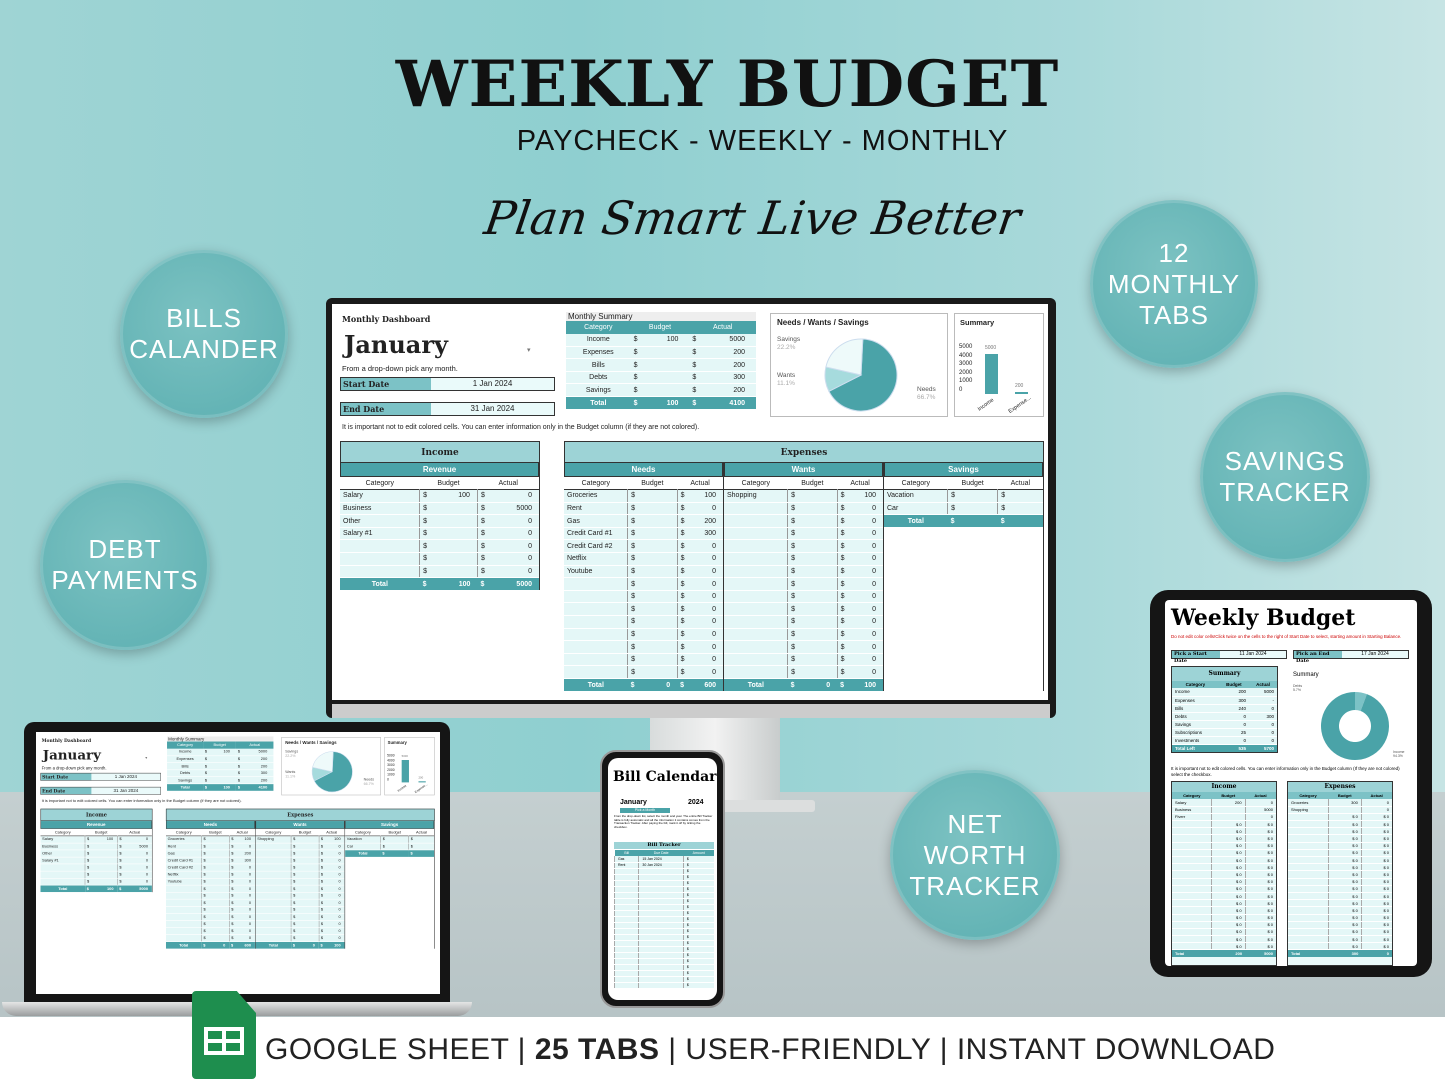  What do you see at coordinates (126, 791) in the screenshot?
I see `end-date-value: 31 Jan 2024` at bounding box center [126, 791].